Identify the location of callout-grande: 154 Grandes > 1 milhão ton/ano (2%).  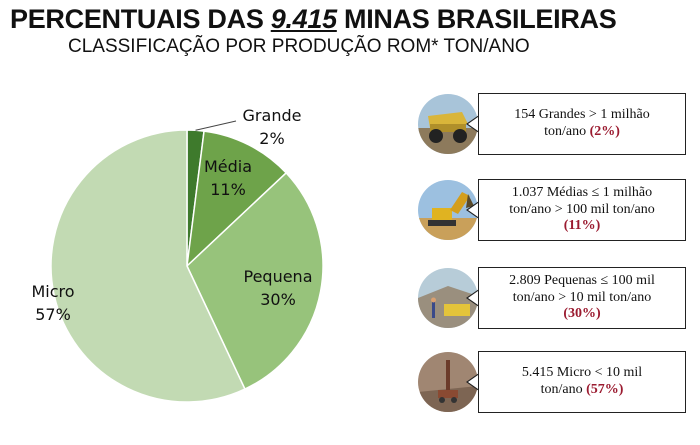
(582, 124).